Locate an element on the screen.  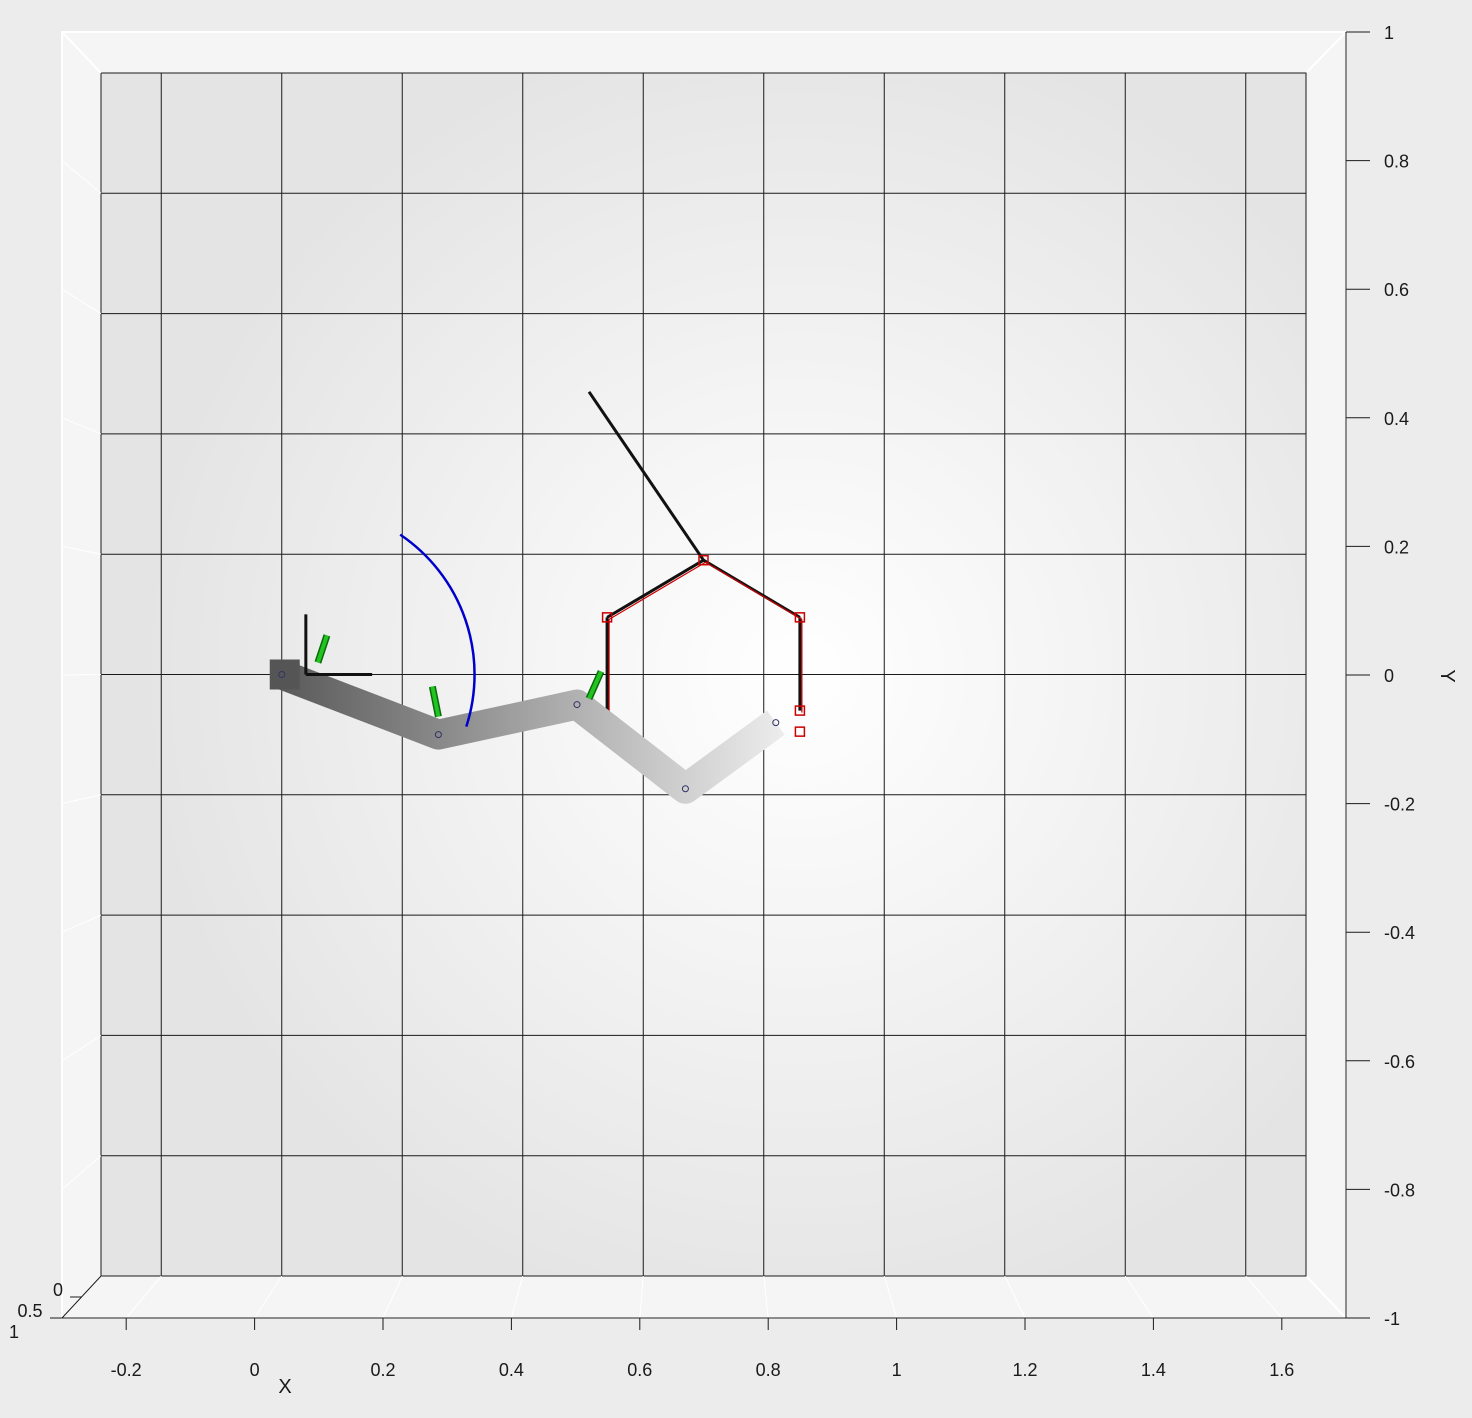
x-tick-label: 0.4 is located at coordinates (511, 1370).